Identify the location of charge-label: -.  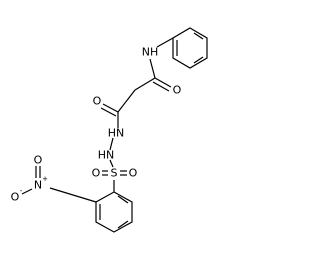
(21, 191).